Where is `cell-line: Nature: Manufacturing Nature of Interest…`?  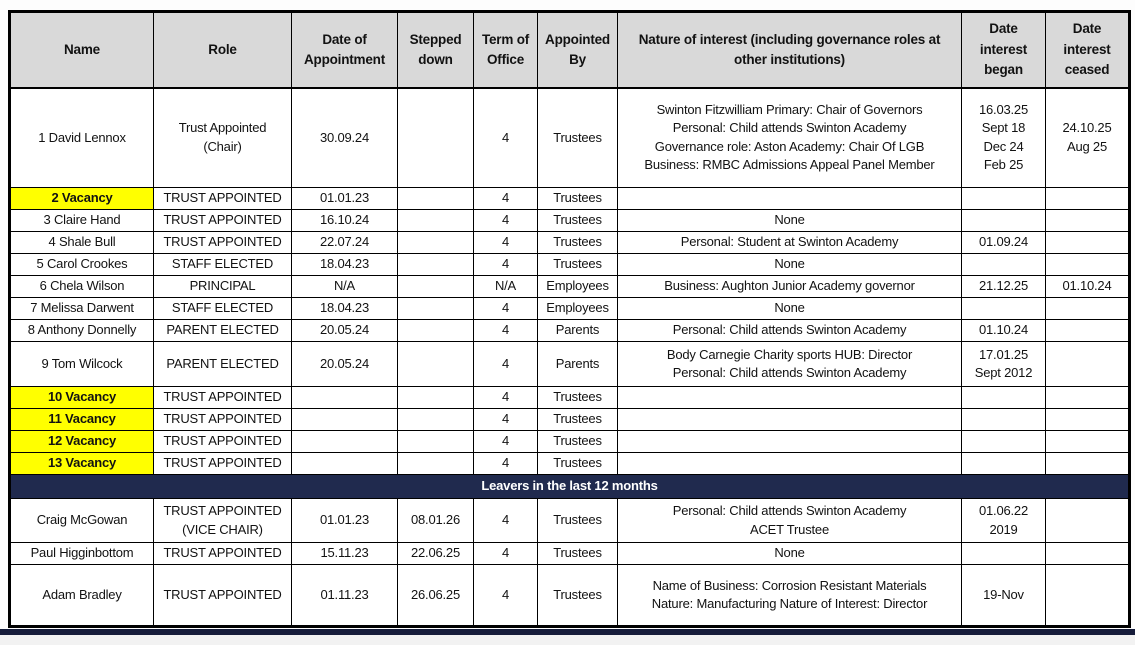
cell-line: Nature: Manufacturing Nature of Interest… is located at coordinates (789, 603).